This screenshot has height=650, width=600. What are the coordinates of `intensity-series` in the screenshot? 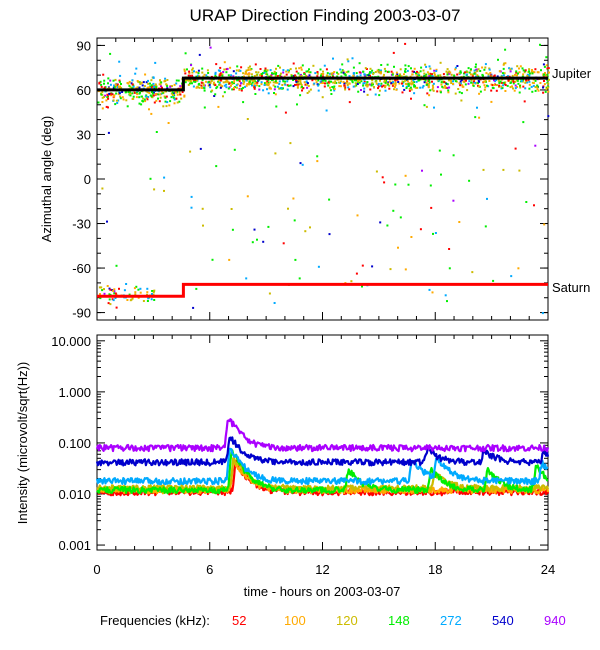 It's located at (322, 457).